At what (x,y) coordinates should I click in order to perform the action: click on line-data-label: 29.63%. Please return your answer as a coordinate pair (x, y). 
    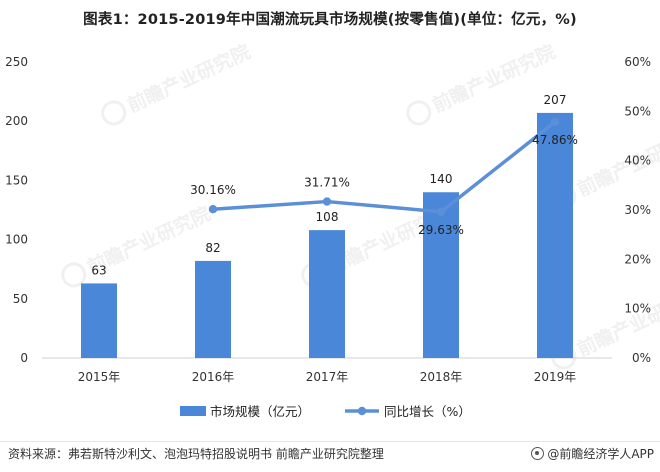
    Looking at the image, I should click on (441, 230).